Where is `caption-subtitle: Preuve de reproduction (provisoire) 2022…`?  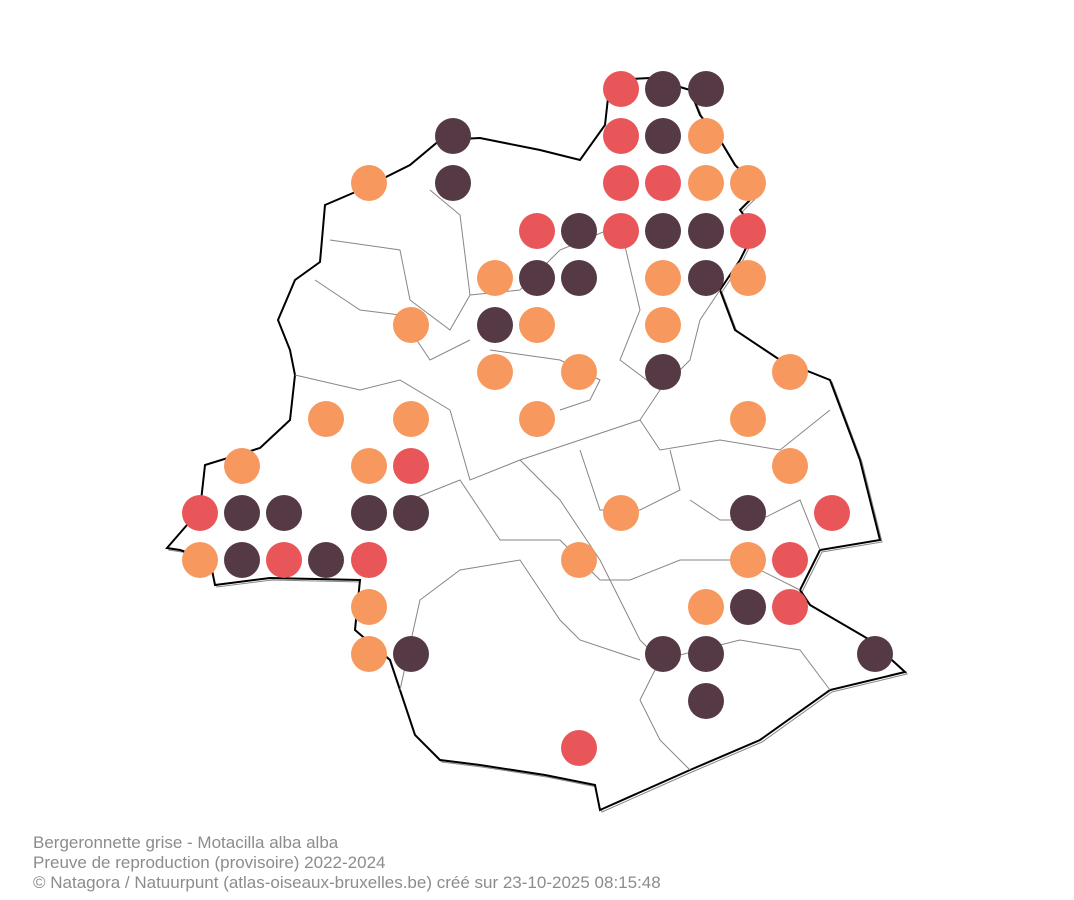 caption-subtitle: Preuve de reproduction (provisoire) 2022… is located at coordinates (209, 862).